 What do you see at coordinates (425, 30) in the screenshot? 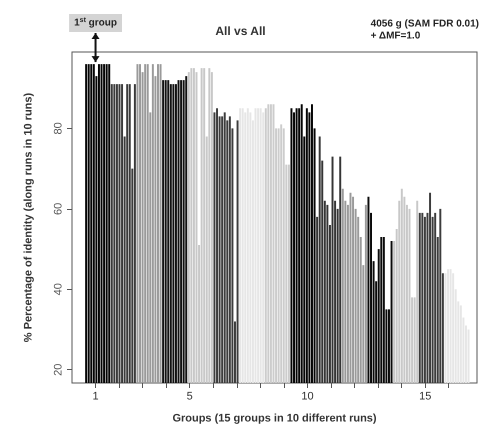
I see `text: 4056 g (SAM FDR 0.01) + ΔMF=1.0` at bounding box center [425, 30].